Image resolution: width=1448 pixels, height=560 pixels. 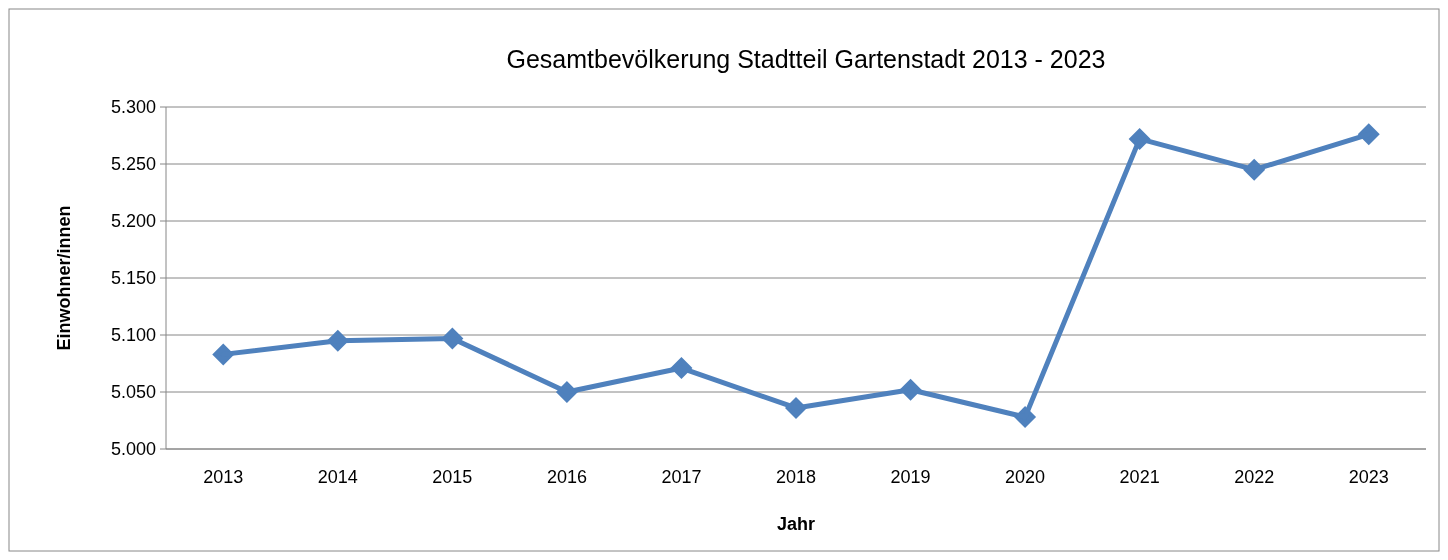 What do you see at coordinates (806, 59) in the screenshot?
I see `chart-title: Gesamtbevölkerung Stadtteil Gartenstadt 2013 - 2023` at bounding box center [806, 59].